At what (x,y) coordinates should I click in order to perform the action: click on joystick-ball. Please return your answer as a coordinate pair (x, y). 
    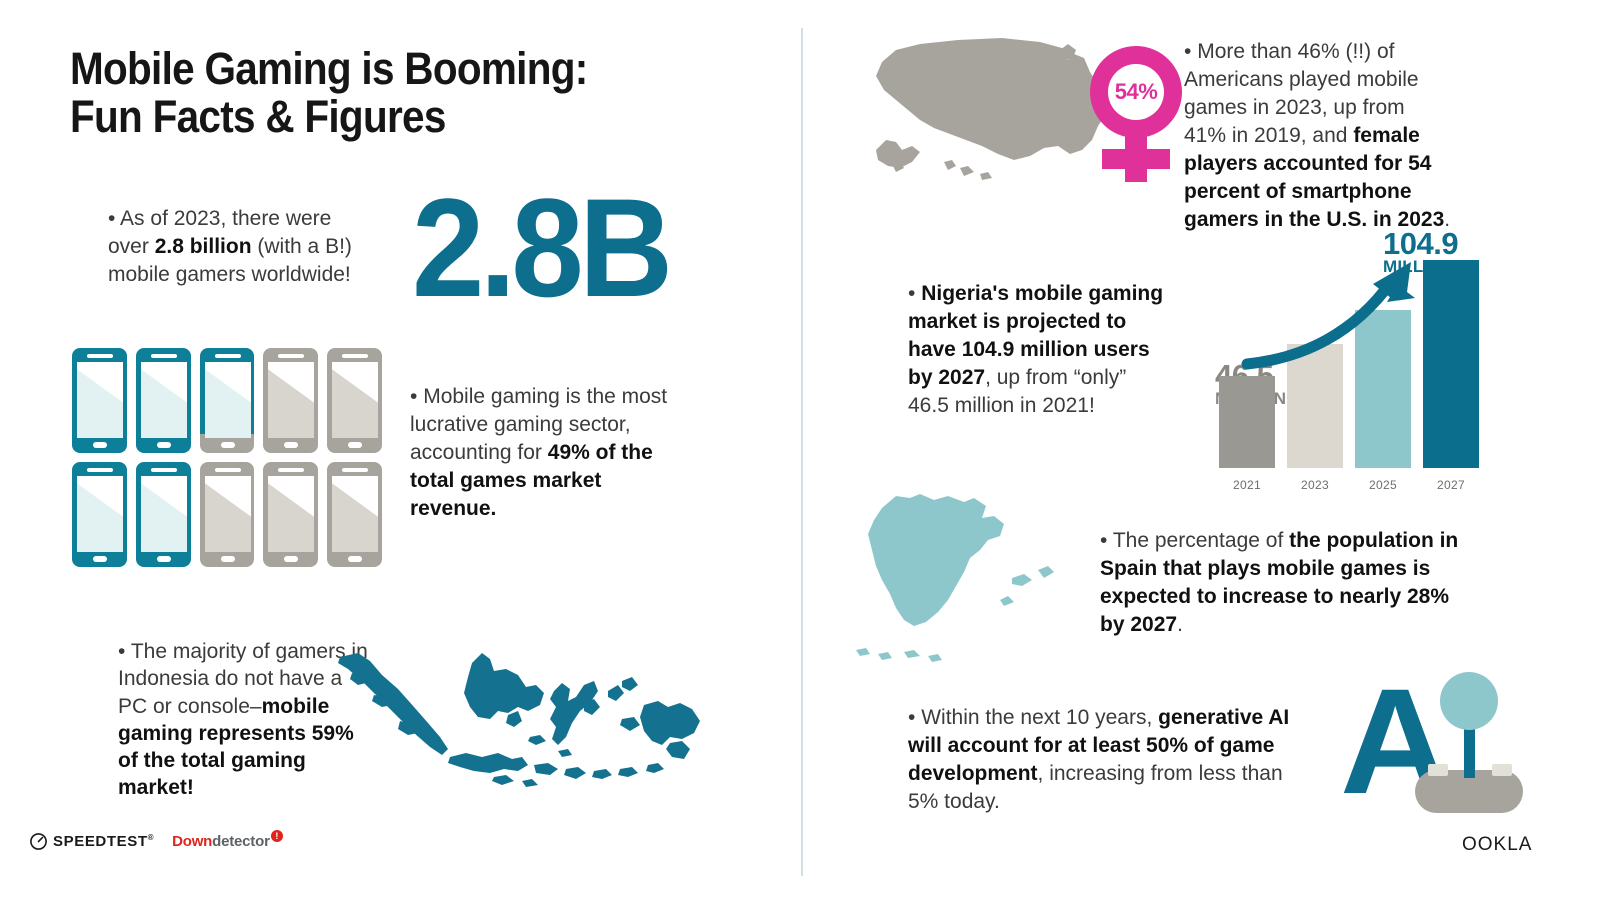
    Looking at the image, I should click on (1469, 701).